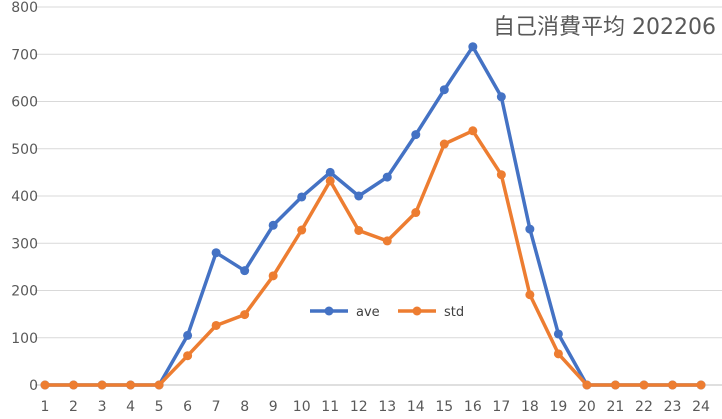  I want to click on x-tick-label: 13, so click(387, 407).